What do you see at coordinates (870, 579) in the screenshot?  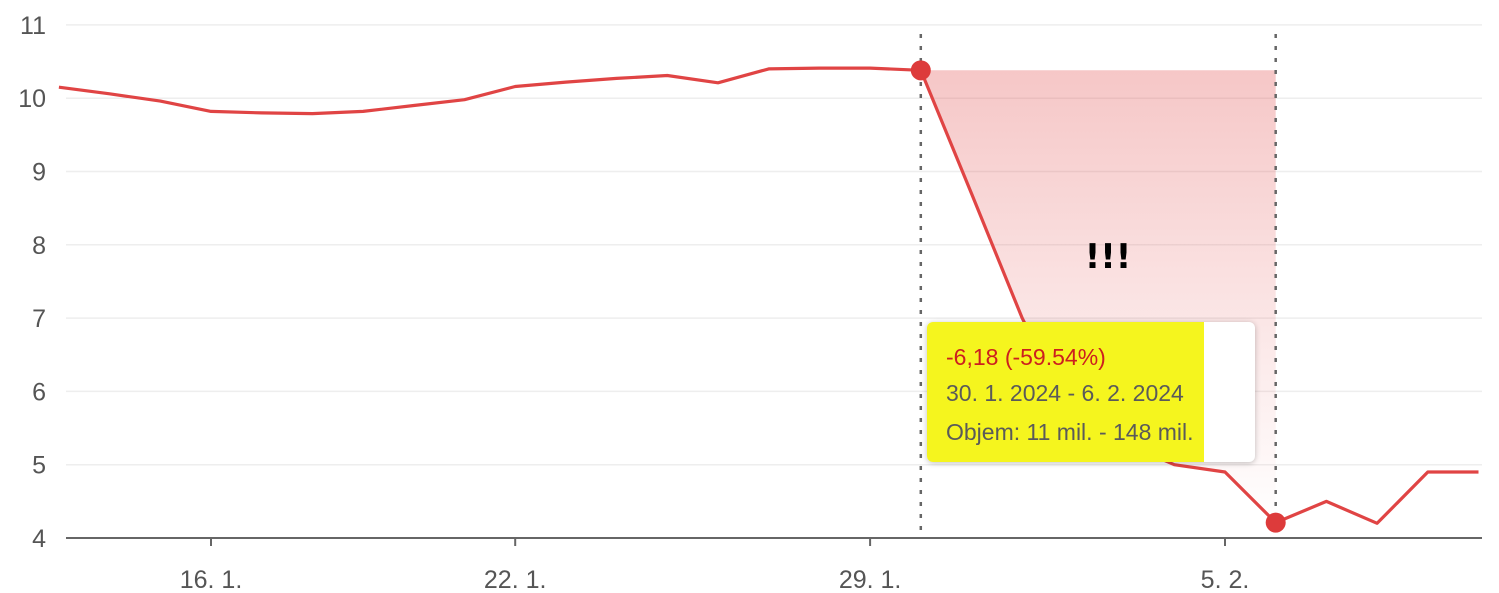 I see `x-tick-label: 29. 1.` at bounding box center [870, 579].